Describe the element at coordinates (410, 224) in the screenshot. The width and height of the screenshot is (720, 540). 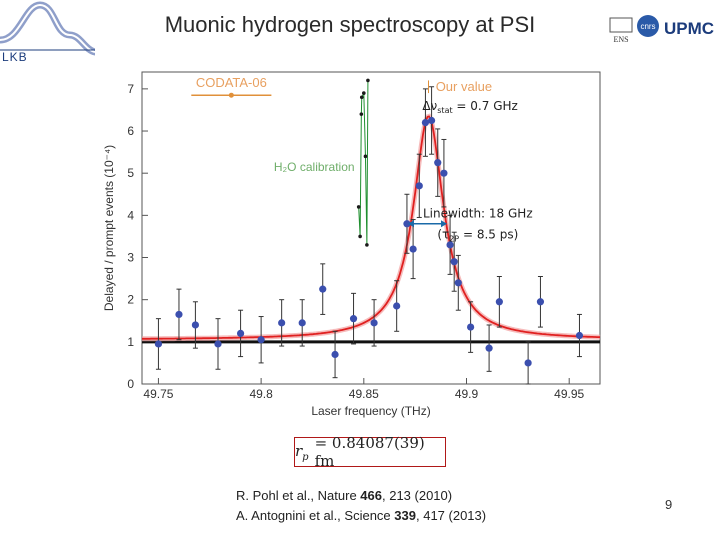
I see `linewidth-arrow-head-left` at that location.